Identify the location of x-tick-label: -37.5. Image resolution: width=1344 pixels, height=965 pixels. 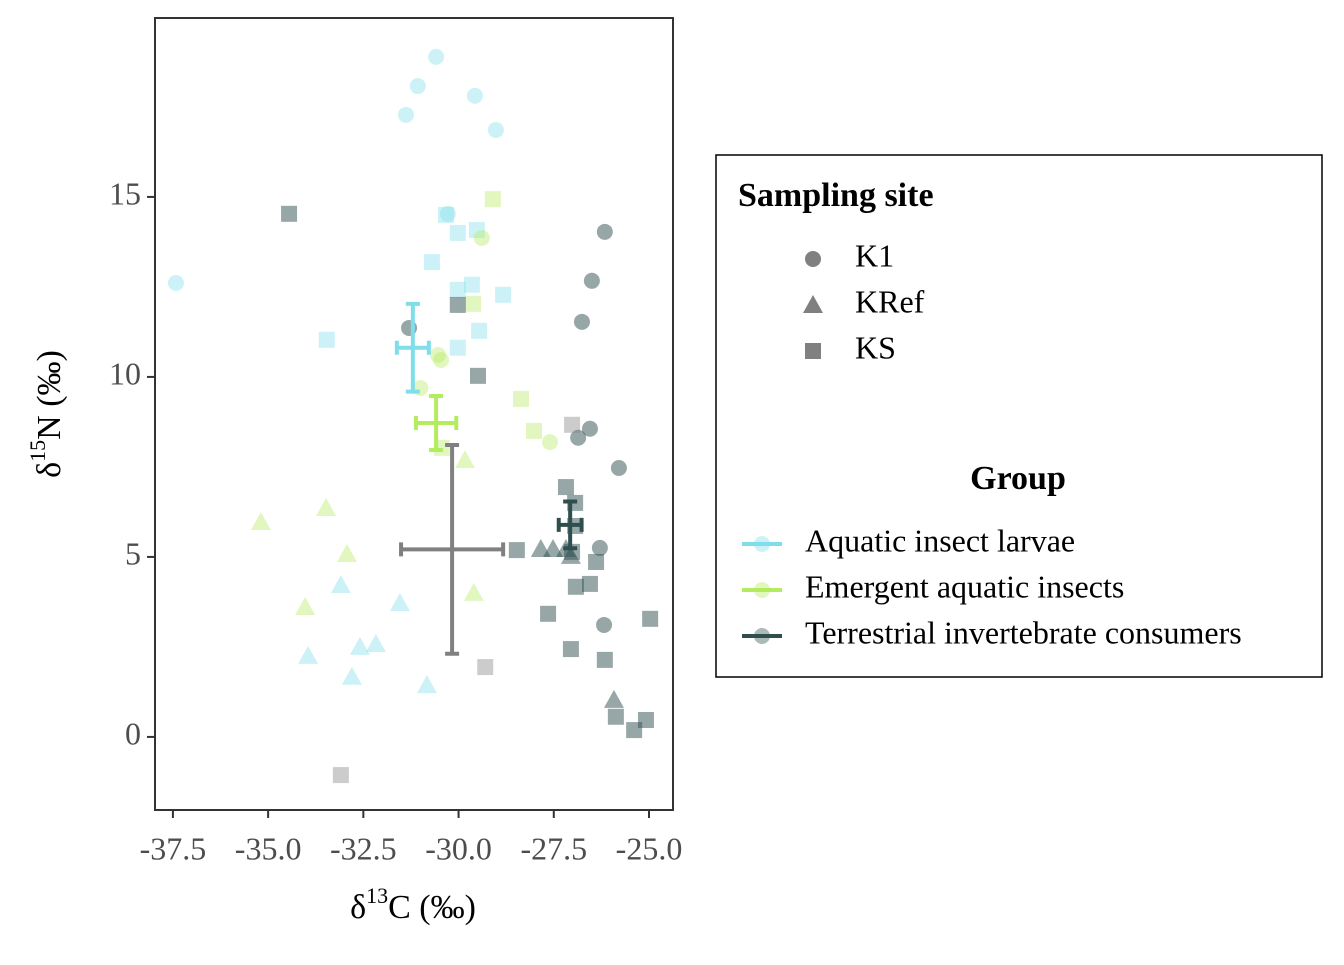
(173, 848).